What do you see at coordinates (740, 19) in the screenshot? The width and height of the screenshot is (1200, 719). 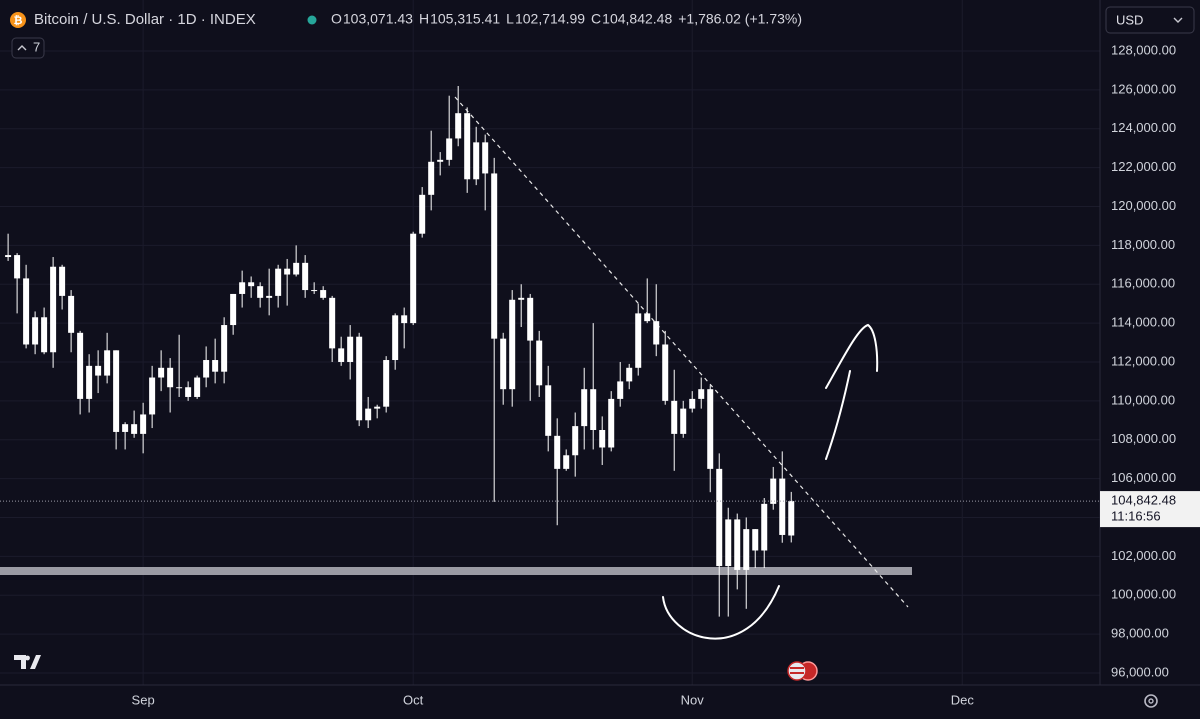 I see `change: +1,786.02 (+1.73%)` at bounding box center [740, 19].